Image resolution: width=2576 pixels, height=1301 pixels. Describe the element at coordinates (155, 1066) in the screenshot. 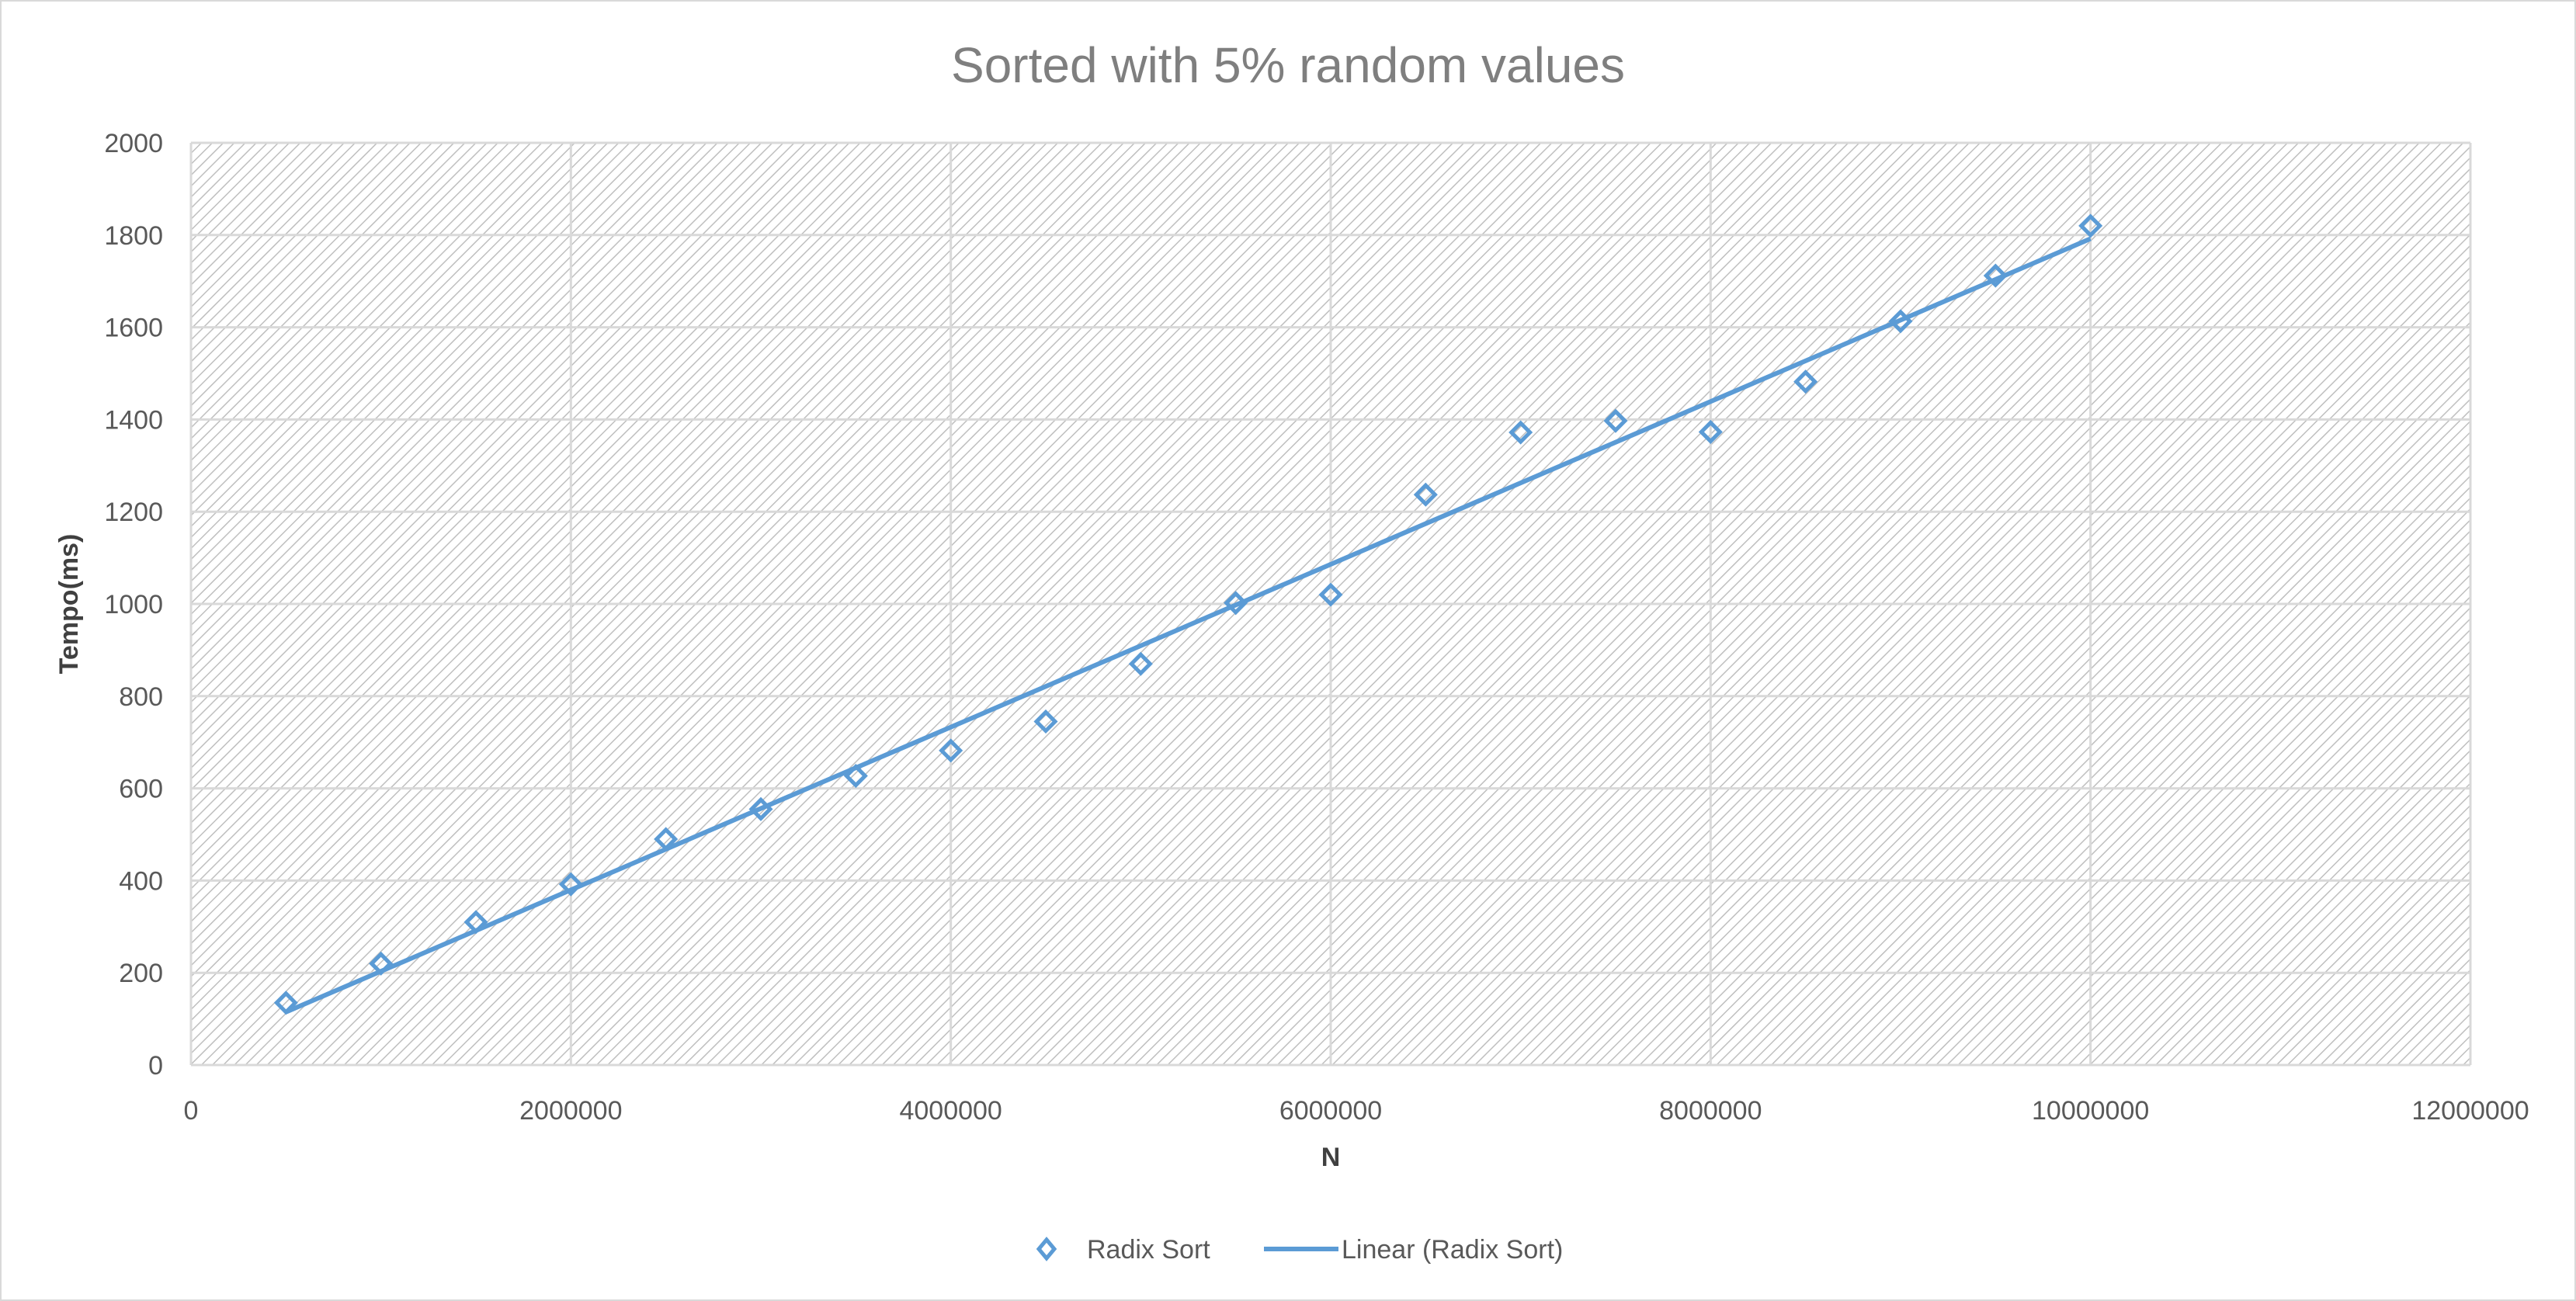

I see `y-tick-label: 0` at that location.